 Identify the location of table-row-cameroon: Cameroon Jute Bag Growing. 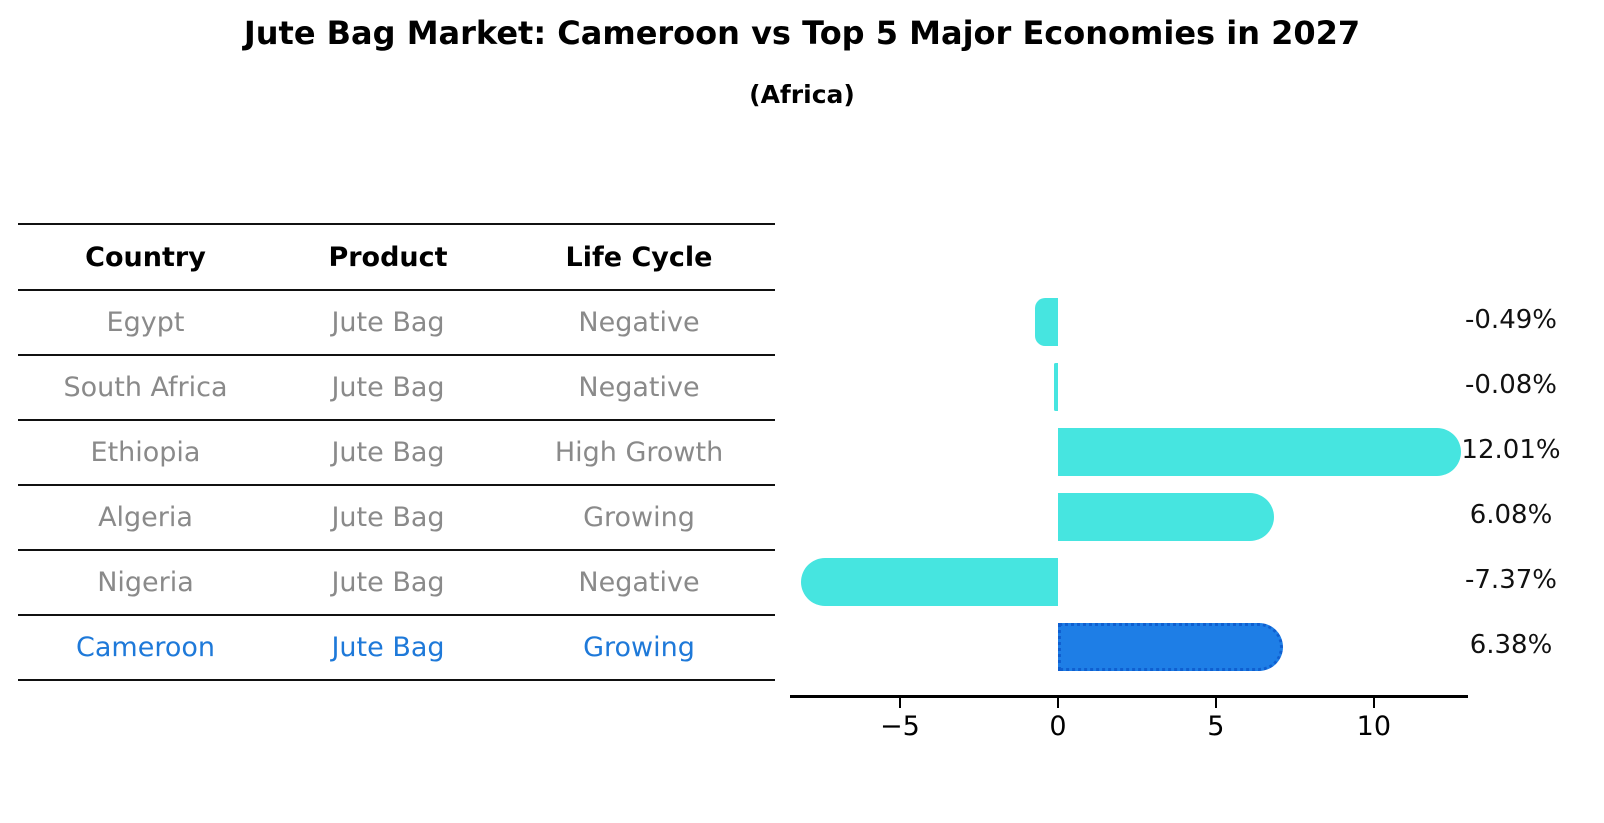
(396, 648).